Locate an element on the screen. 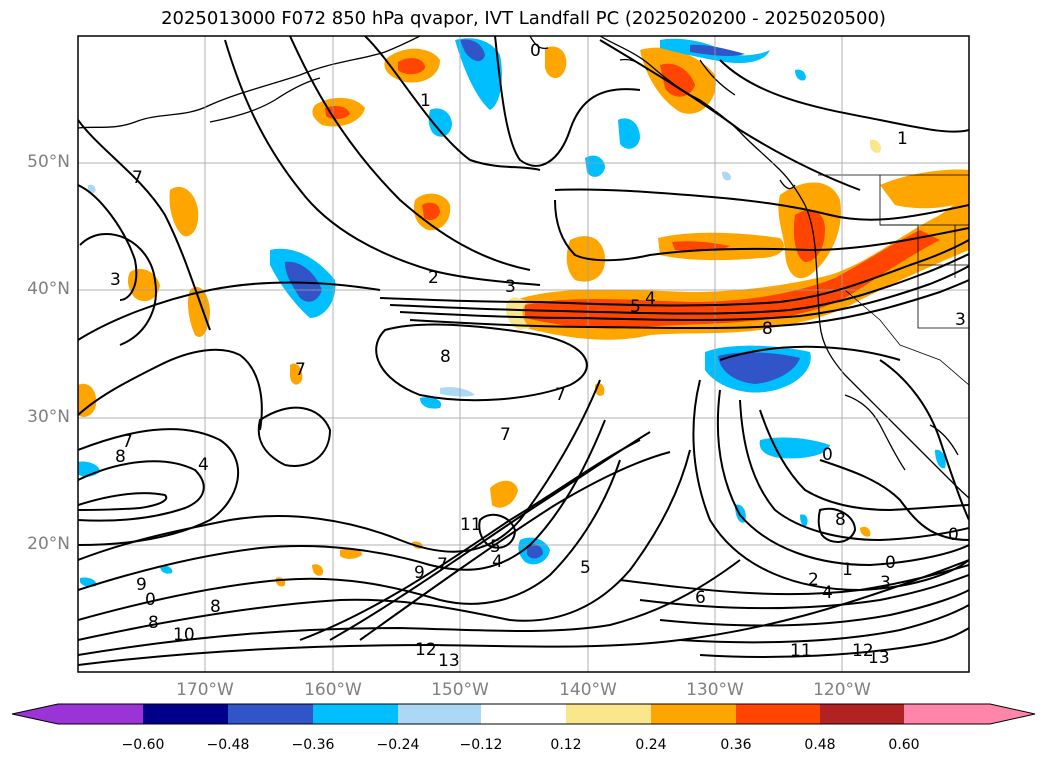 This screenshot has width=1047, height=765. lat-label: 30°N is located at coordinates (48, 417).